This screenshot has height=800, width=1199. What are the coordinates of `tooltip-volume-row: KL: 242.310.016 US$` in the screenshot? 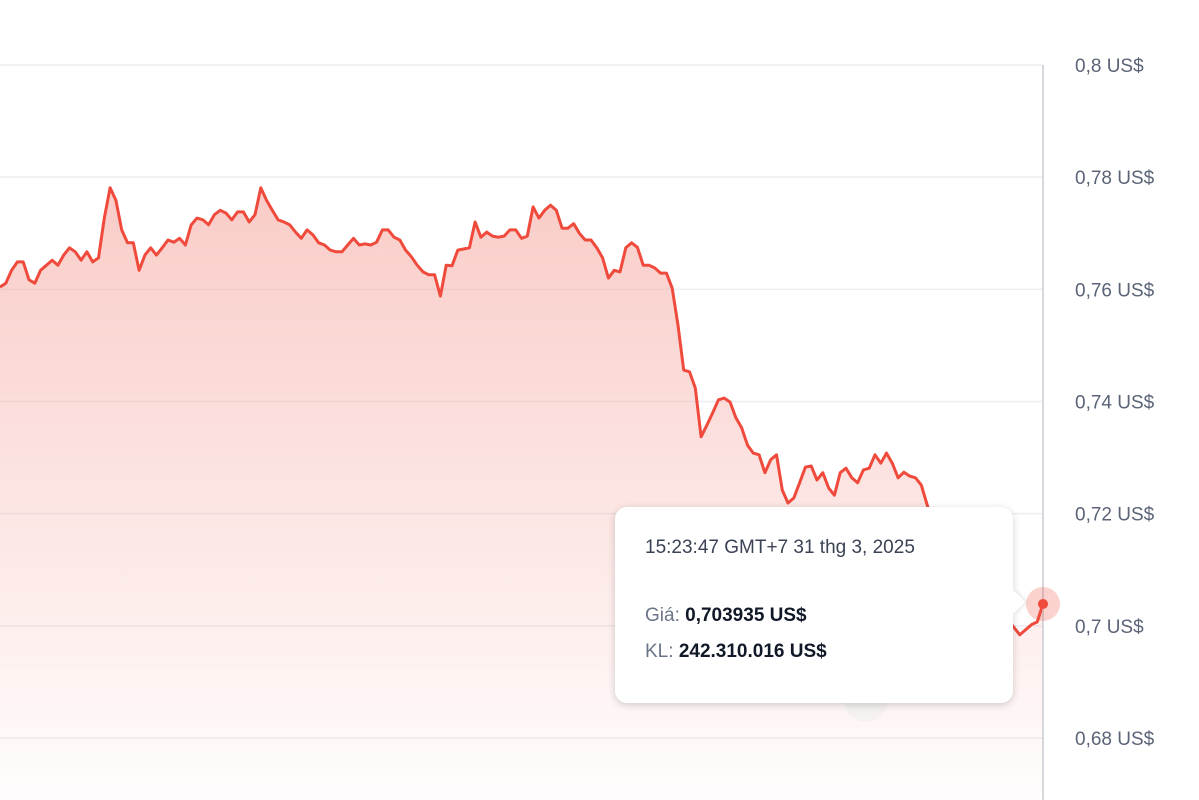 It's located at (829, 652).